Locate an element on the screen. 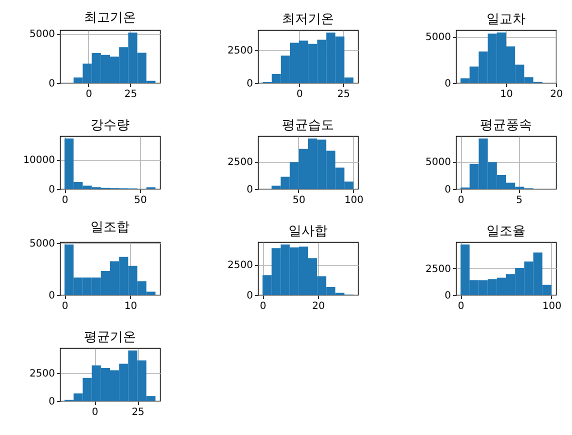 Image resolution: width=572 pixels, height=435 pixels. chart-title: 일조율 is located at coordinates (506, 231).